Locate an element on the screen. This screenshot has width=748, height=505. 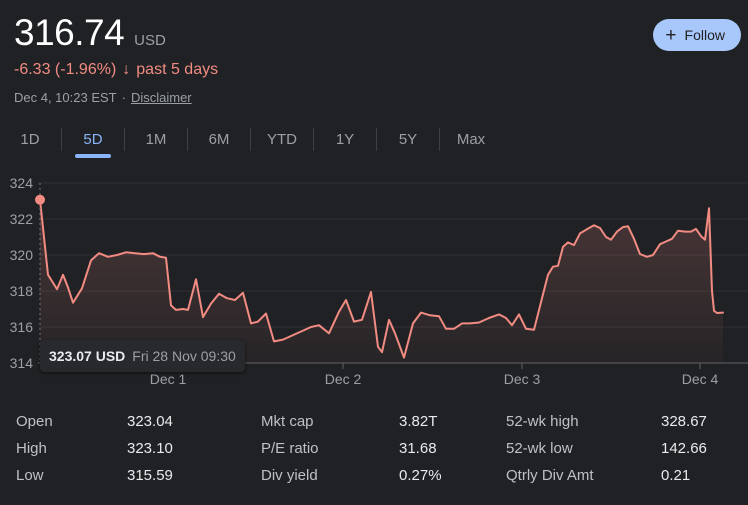
current-price: 316.74 is located at coordinates (69, 32).